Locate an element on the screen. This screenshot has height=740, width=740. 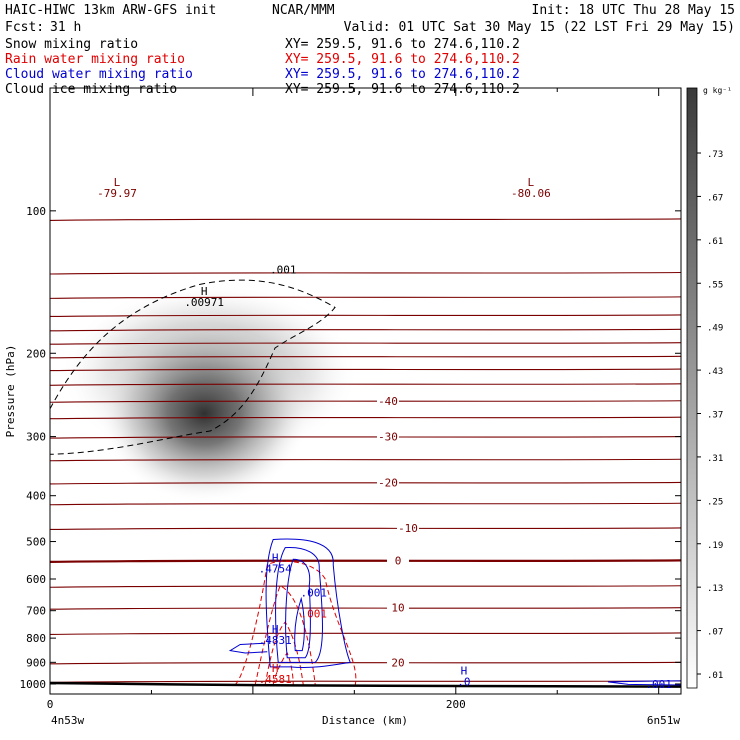
snow-shading-core is located at coordinates (204, 413).